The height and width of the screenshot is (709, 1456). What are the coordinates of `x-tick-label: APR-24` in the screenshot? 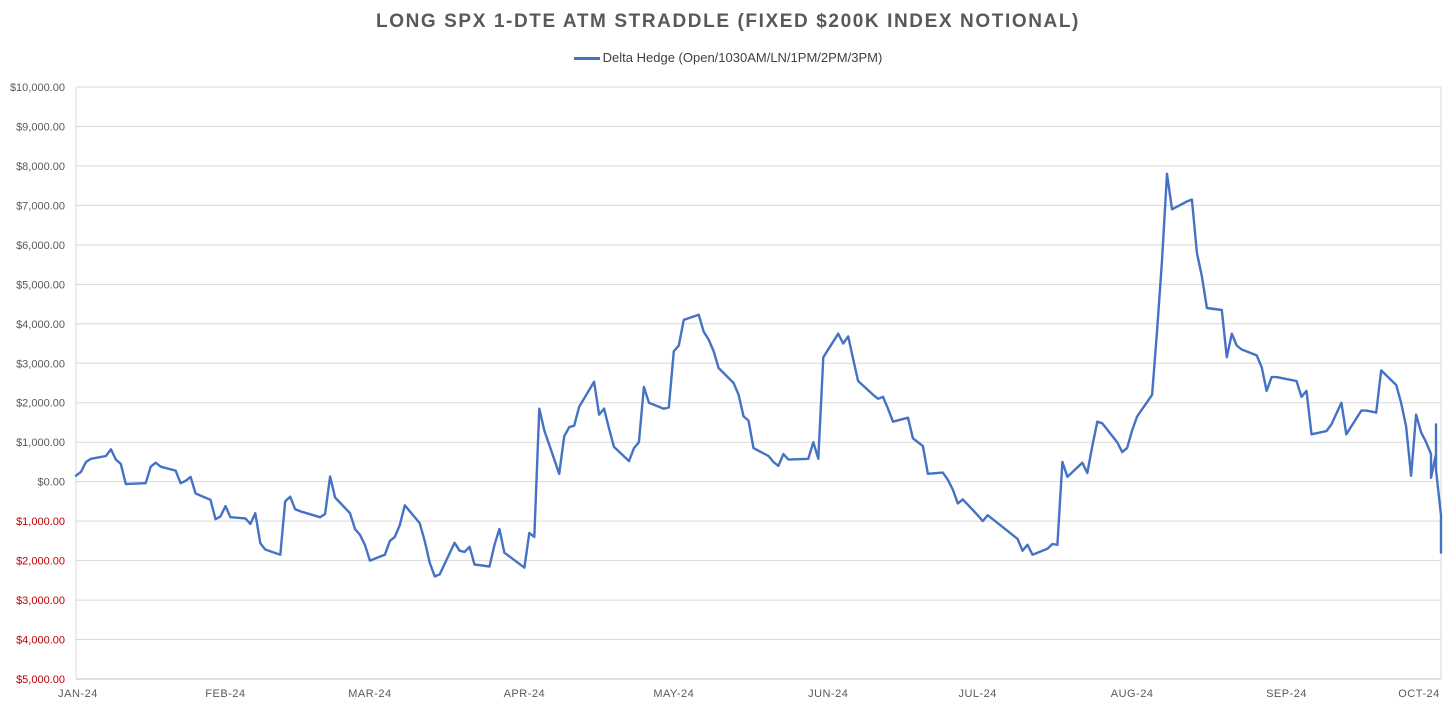 It's located at (525, 694).